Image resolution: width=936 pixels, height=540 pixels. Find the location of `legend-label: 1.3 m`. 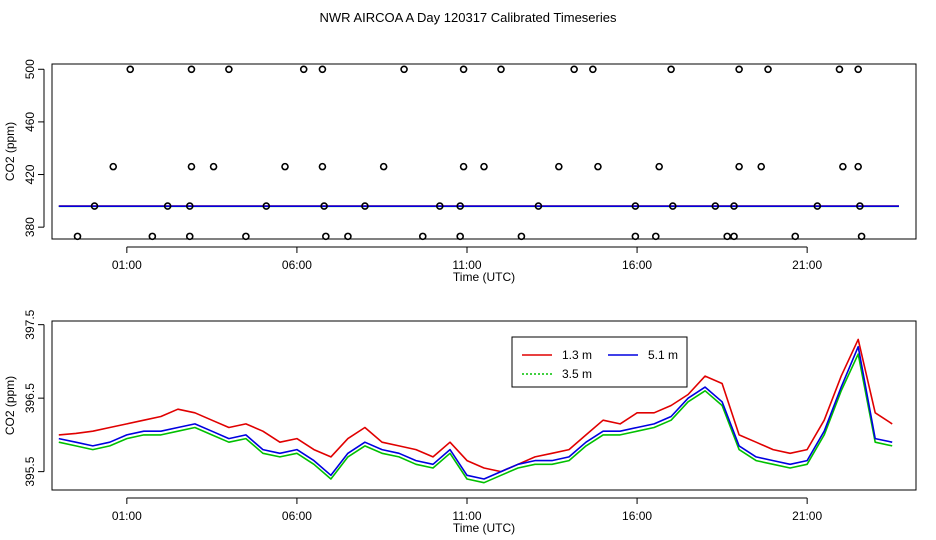

legend-label: 1.3 m is located at coordinates (577, 355).